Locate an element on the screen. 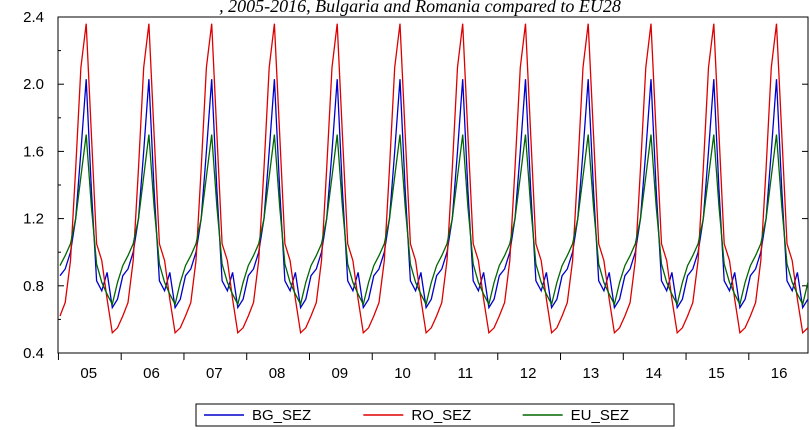  x-tick-label: 08 is located at coordinates (277, 373).